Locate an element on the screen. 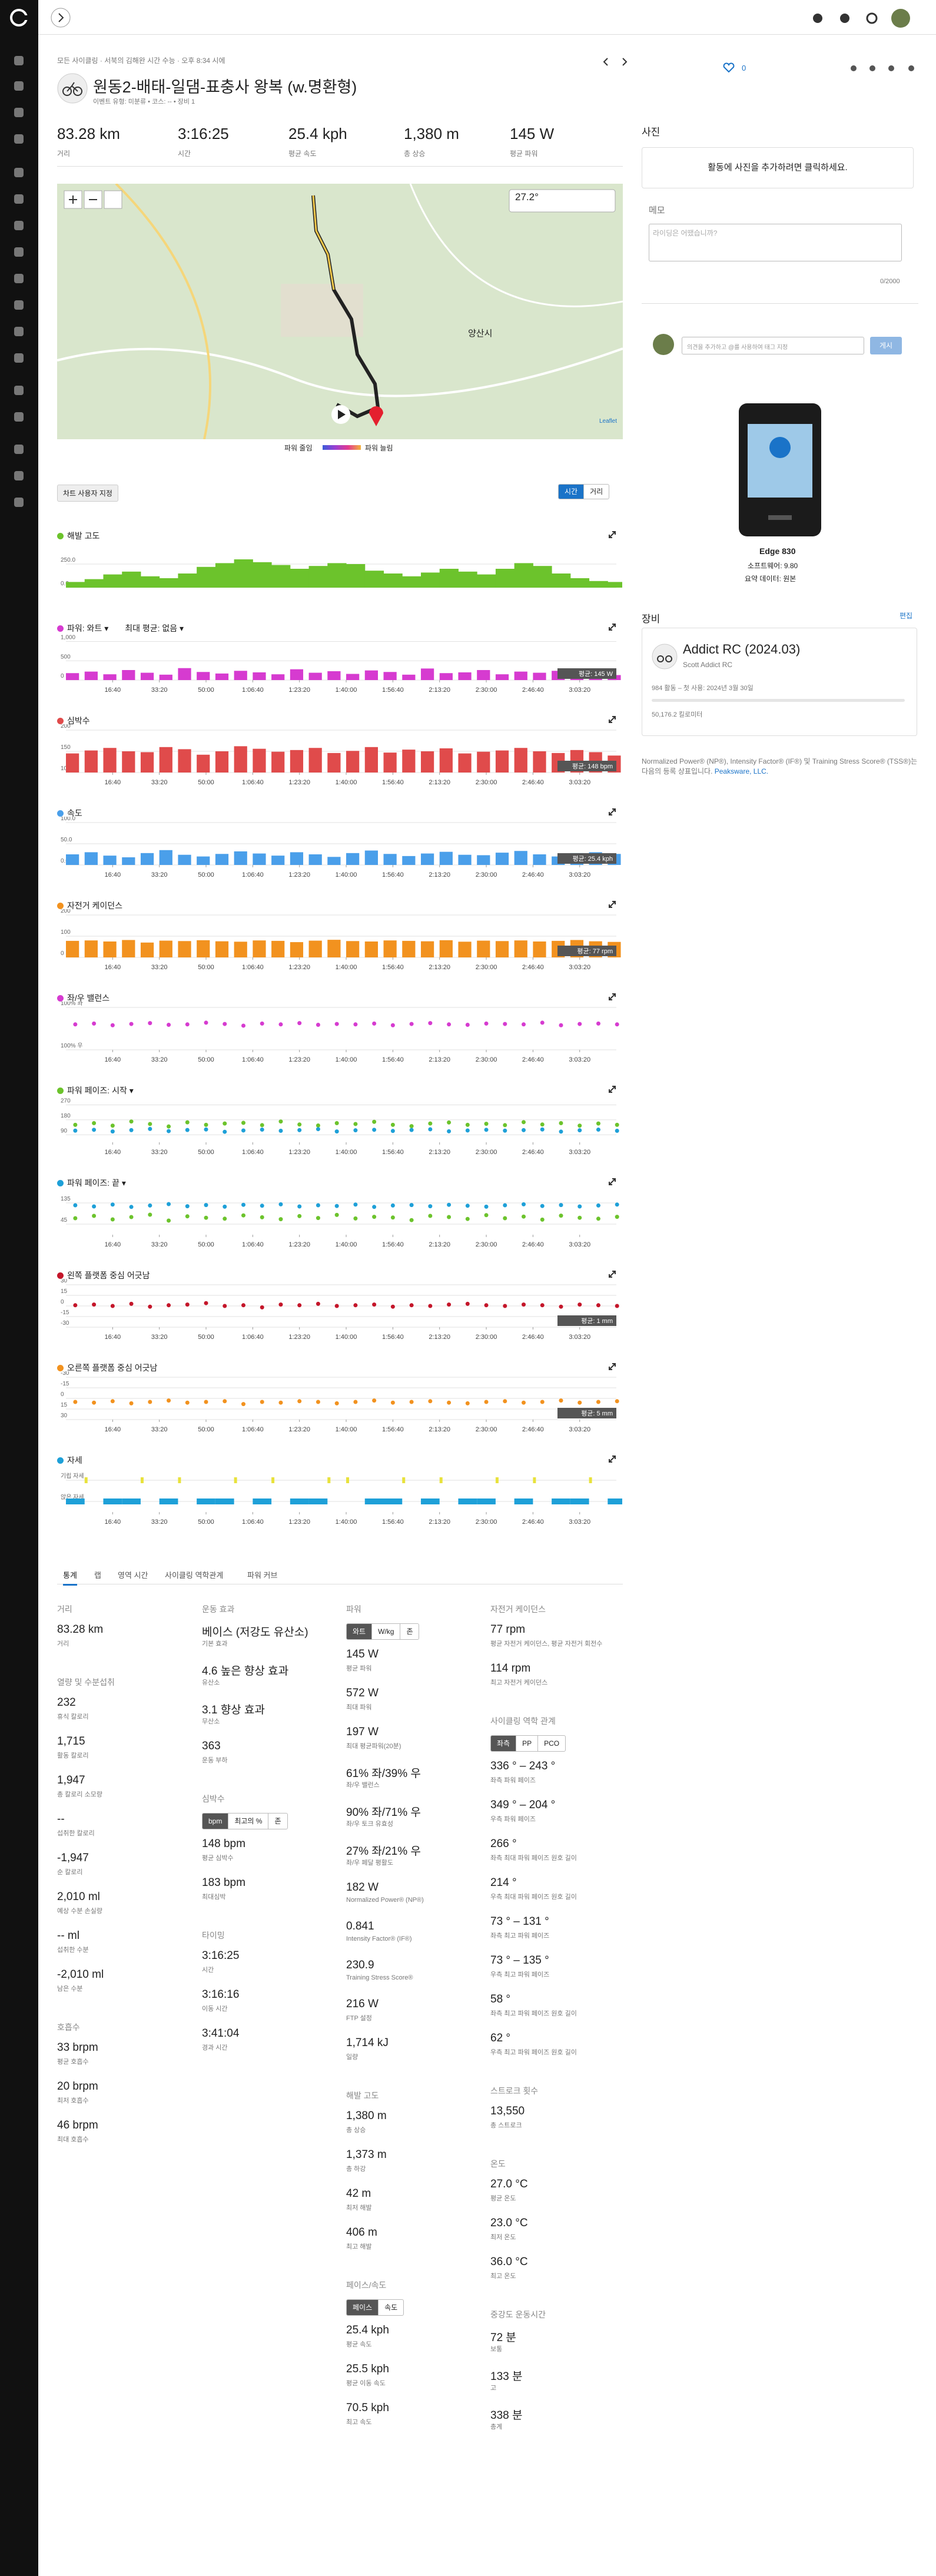 The width and height of the screenshot is (936, 2576). toggle-distance: 거리 is located at coordinates (596, 492).